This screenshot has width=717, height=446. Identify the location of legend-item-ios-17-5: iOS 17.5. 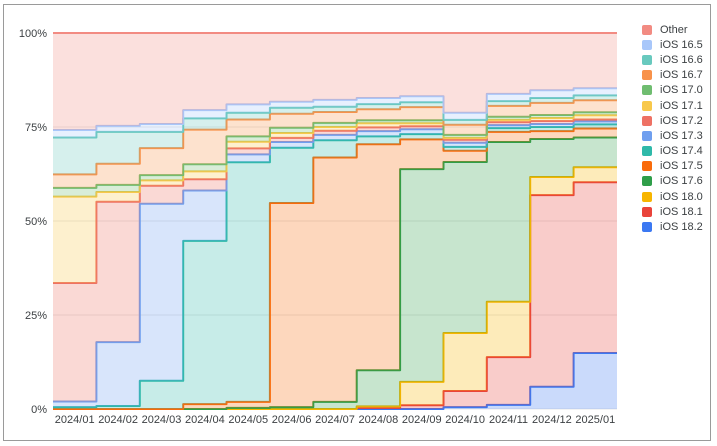
(675, 166).